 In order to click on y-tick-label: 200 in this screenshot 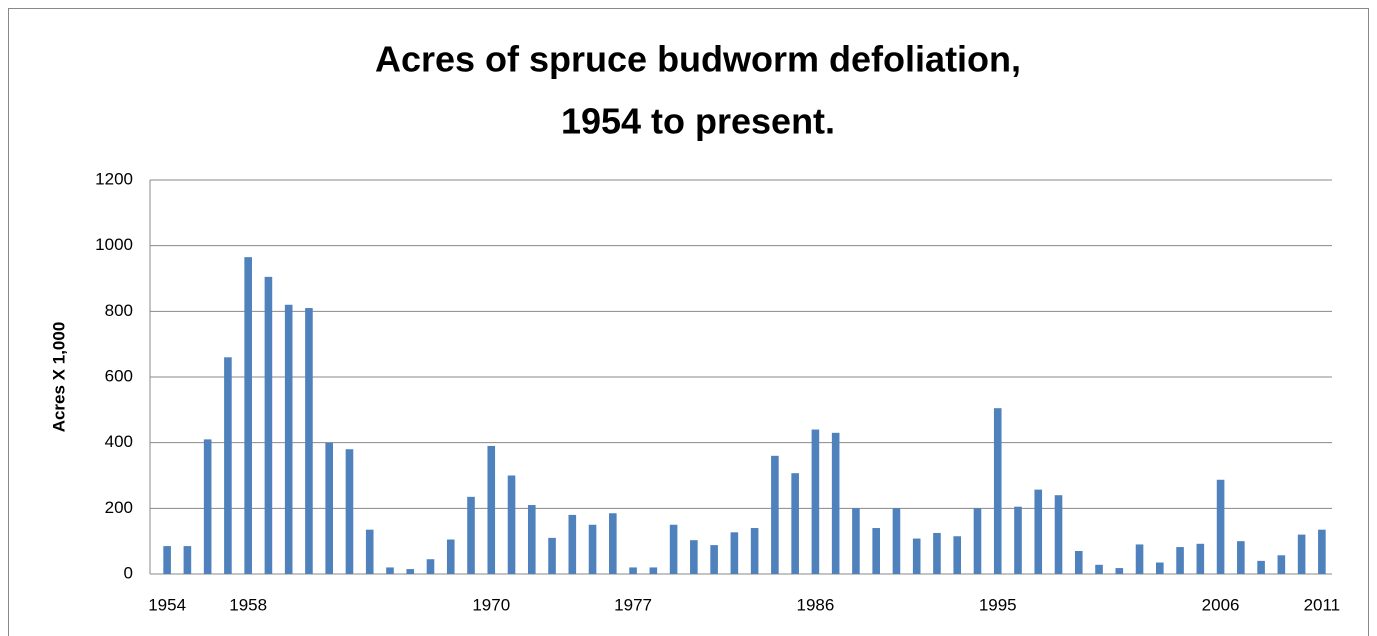, I will do `click(119, 507)`.